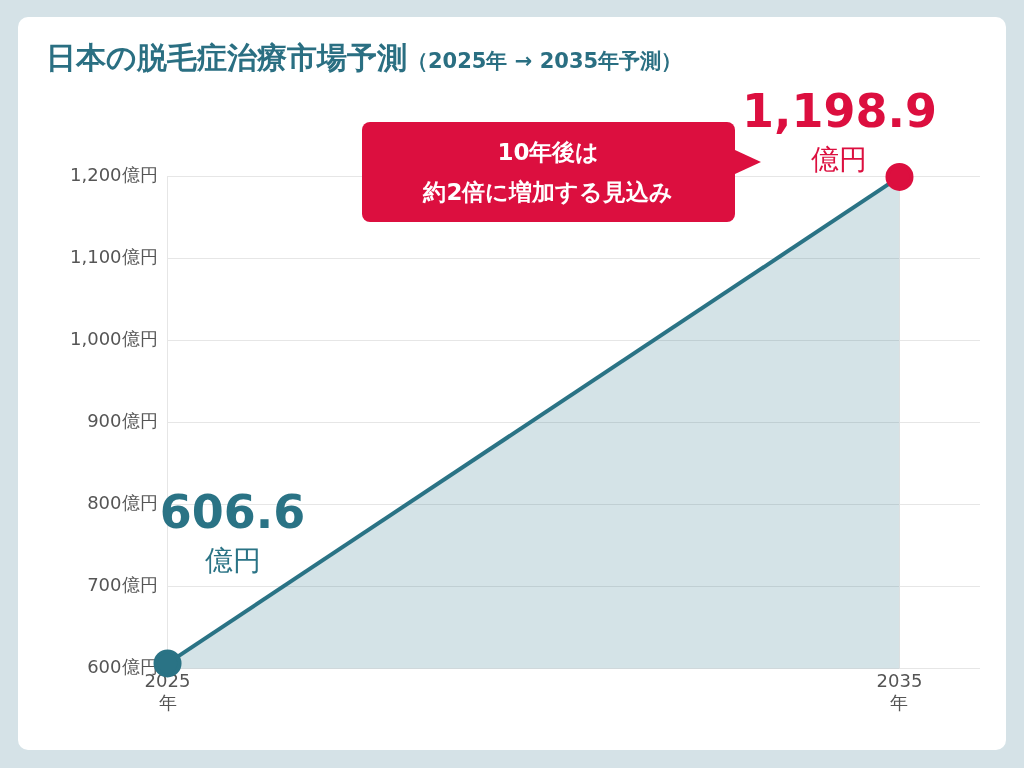 This screenshot has height=768, width=1024. I want to click on text: 10年後は, so click(548, 152).